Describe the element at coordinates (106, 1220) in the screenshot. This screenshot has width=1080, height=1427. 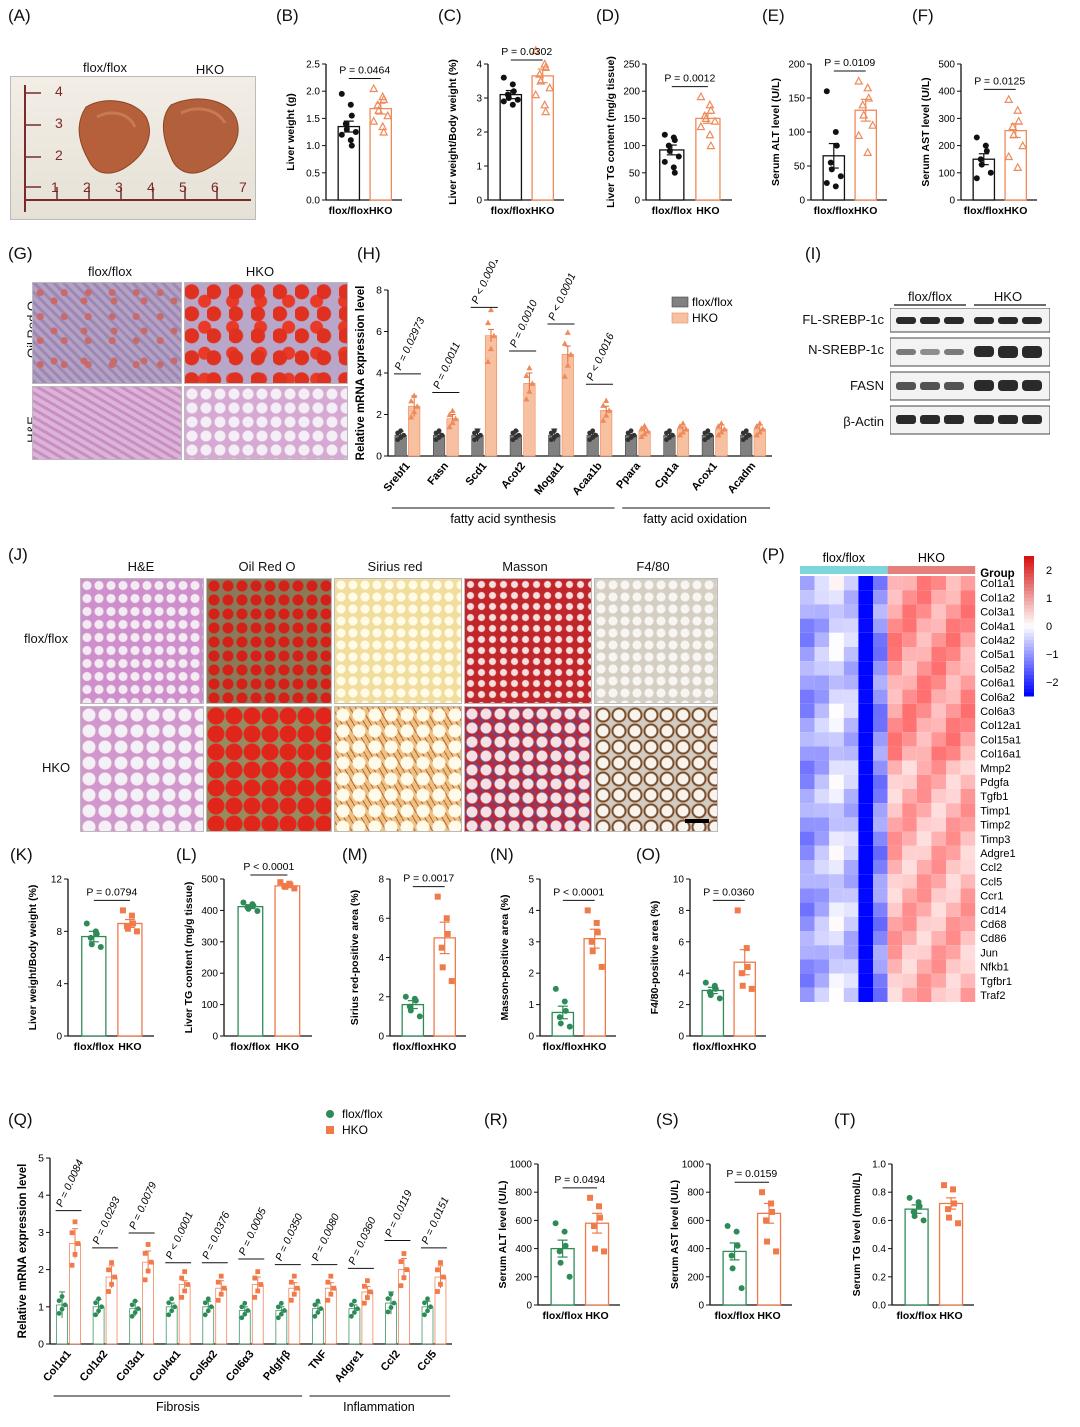
I see `p-value: P = 0.0293` at that location.